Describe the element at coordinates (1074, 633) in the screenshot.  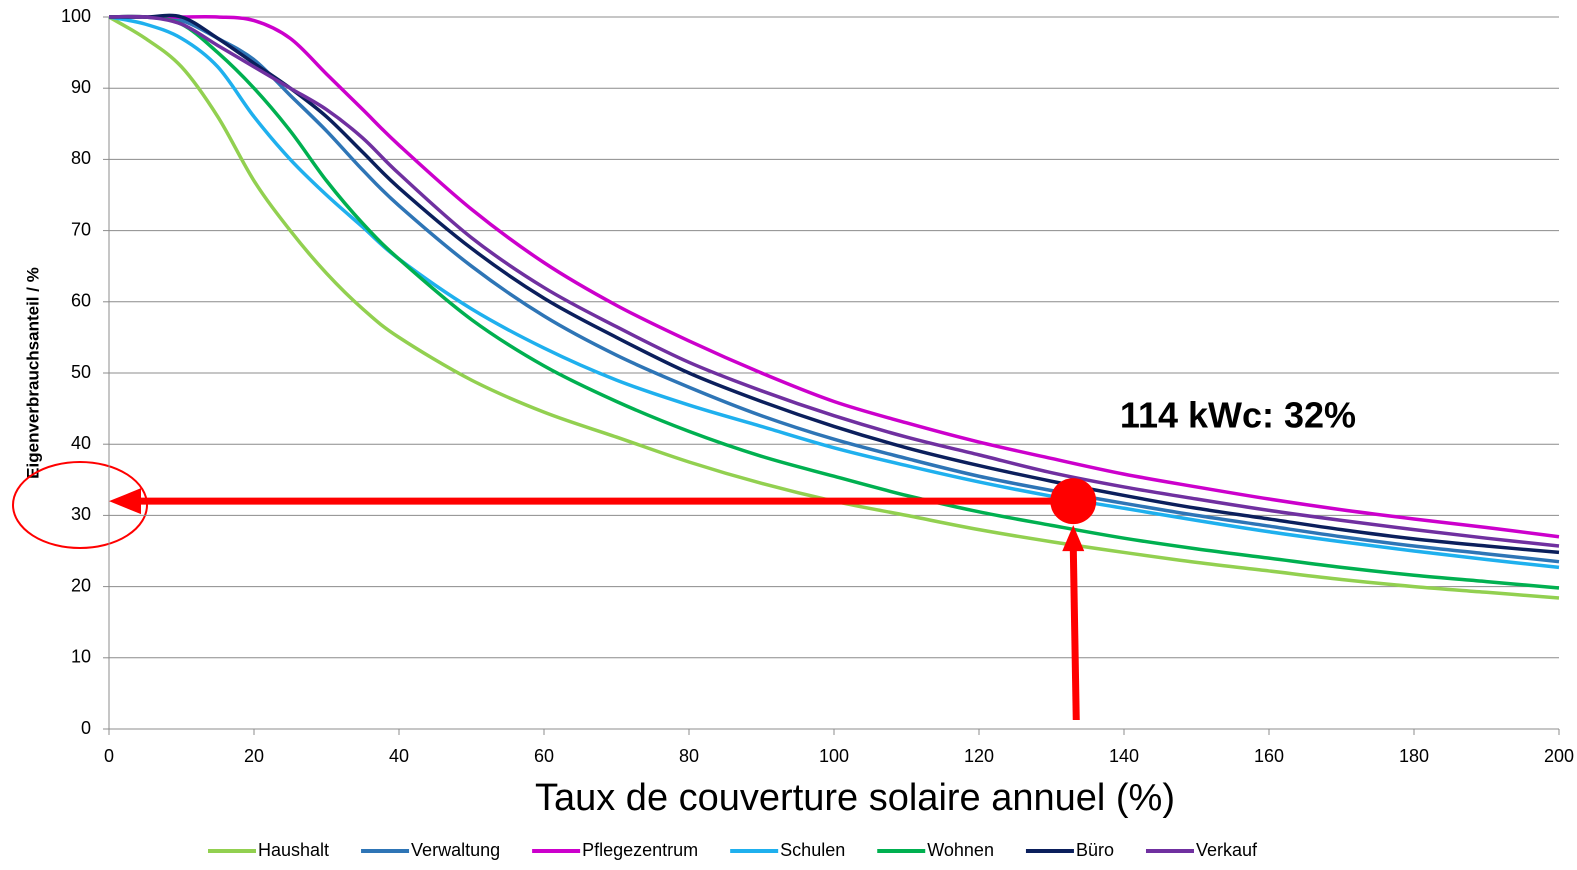
I see `arrow-vertical` at that location.